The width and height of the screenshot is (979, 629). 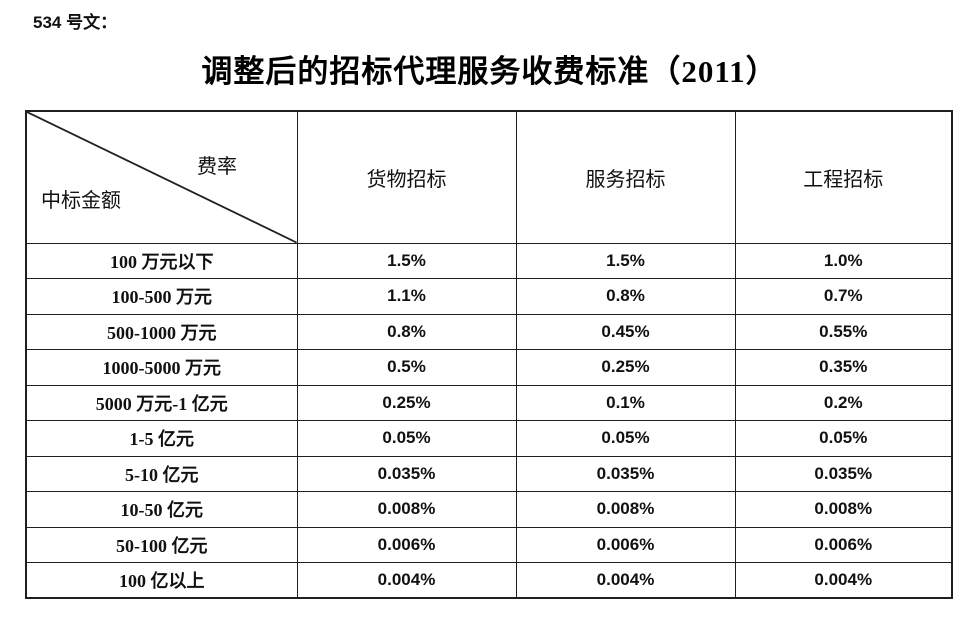 What do you see at coordinates (625, 438) in the screenshot?
I see `service-rate: 0.05%` at bounding box center [625, 438].